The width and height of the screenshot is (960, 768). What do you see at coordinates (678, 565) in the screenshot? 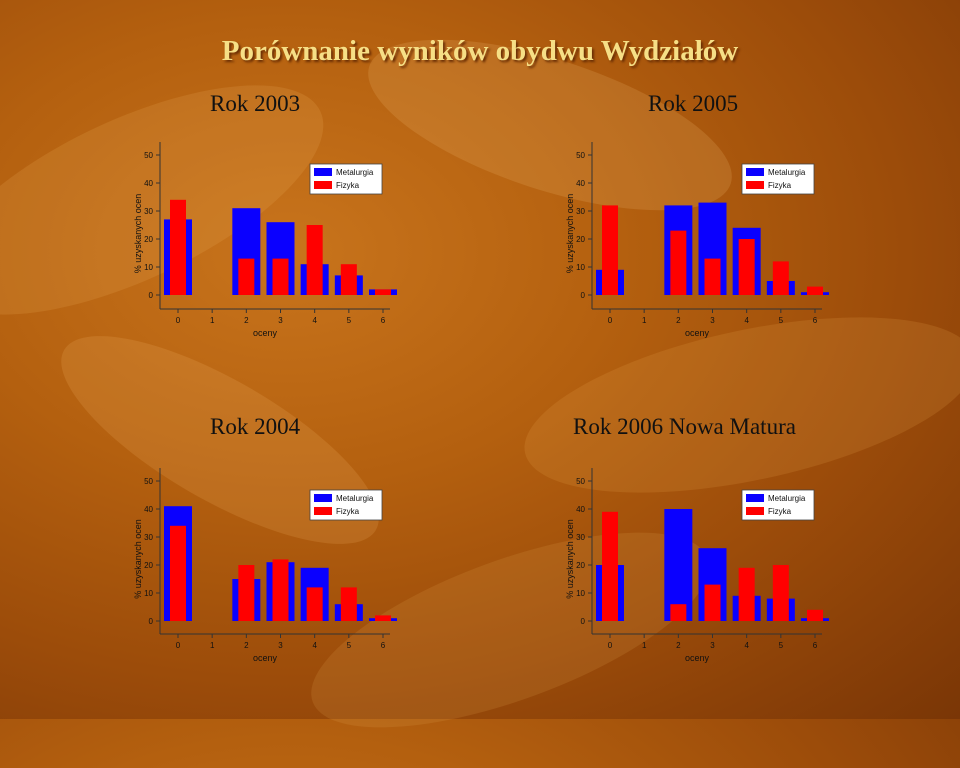
I see `bar-metalurgia` at bounding box center [678, 565].